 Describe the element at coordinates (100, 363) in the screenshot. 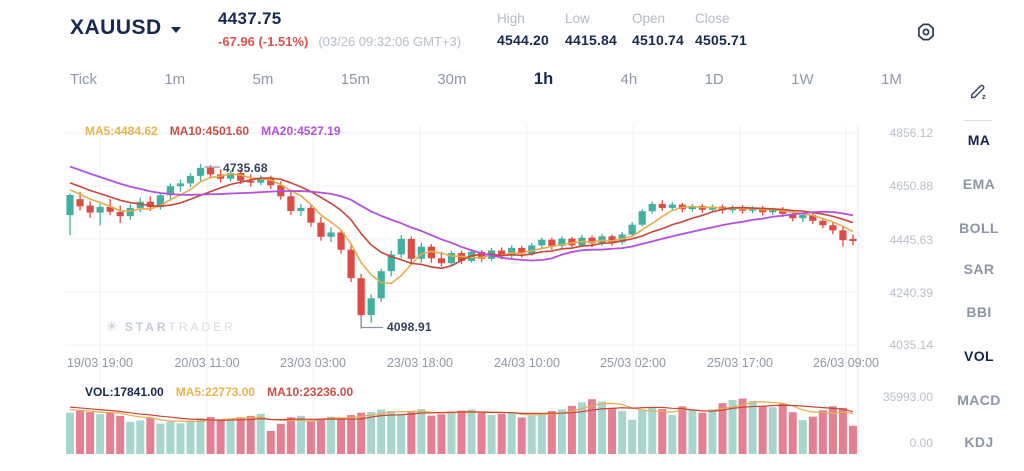

I see `time-axis-tick: 19/03 19:00` at that location.